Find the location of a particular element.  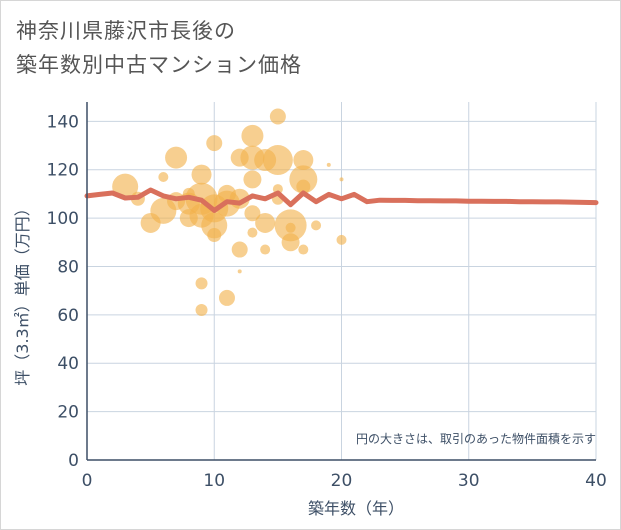

x-tick-label: 20 is located at coordinates (342, 481).